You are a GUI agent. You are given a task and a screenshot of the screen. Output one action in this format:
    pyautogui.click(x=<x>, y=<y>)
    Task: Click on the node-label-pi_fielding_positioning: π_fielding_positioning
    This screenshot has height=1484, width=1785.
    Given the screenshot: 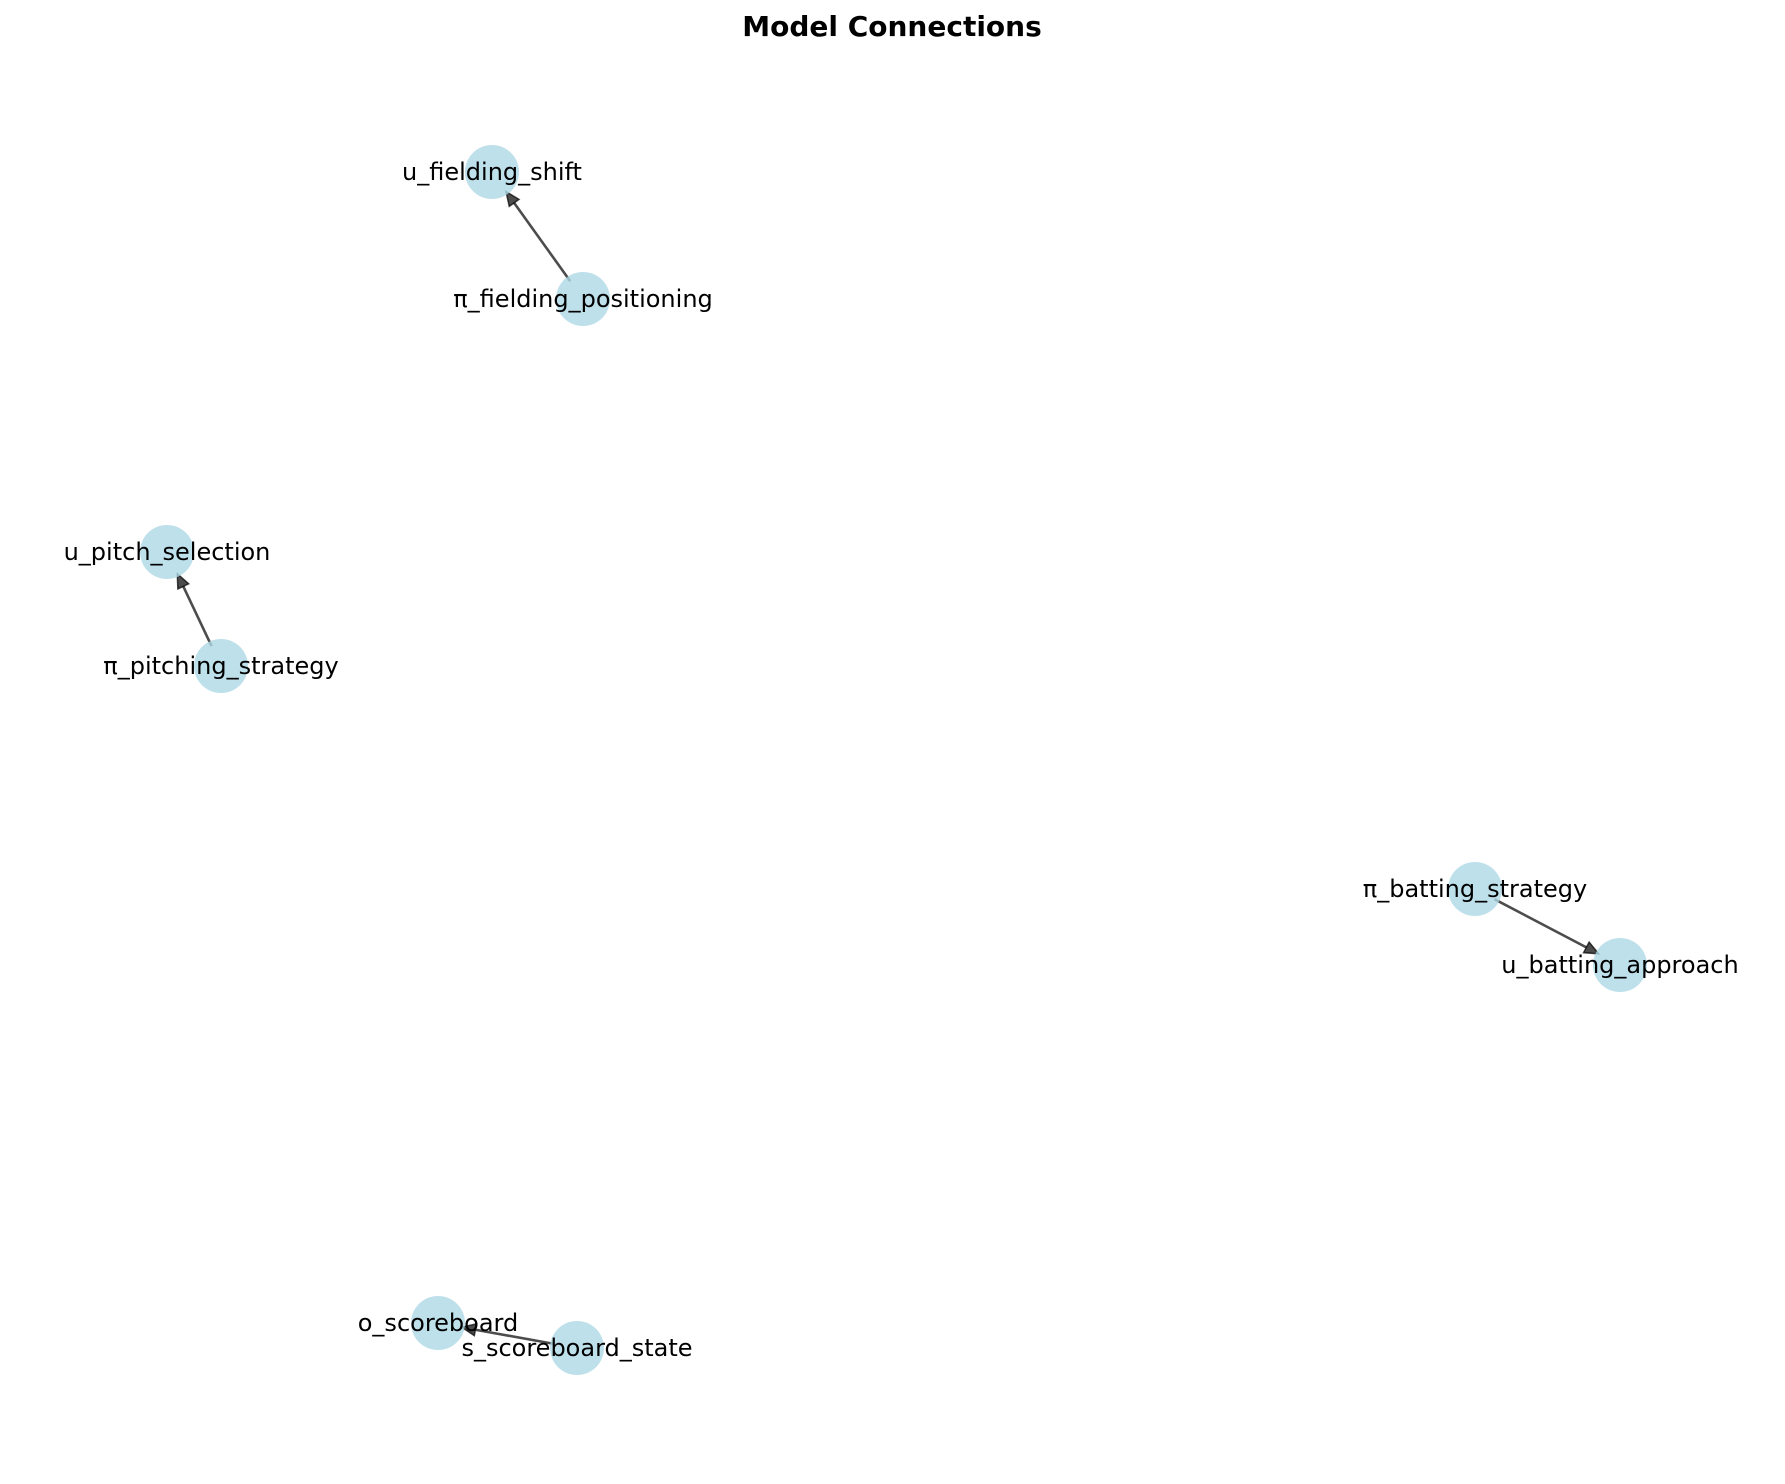 What is the action you would take?
    pyautogui.click(x=583, y=299)
    